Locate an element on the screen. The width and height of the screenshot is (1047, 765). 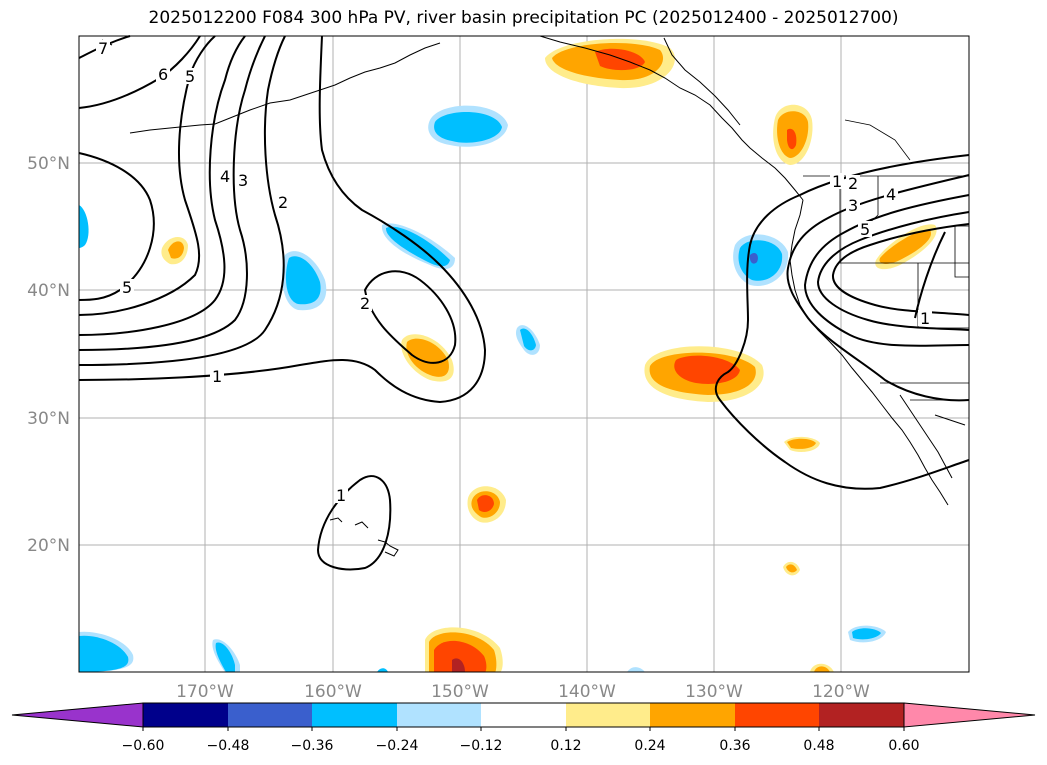
colorbar-tick-label: 0.60 is located at coordinates (903, 746).